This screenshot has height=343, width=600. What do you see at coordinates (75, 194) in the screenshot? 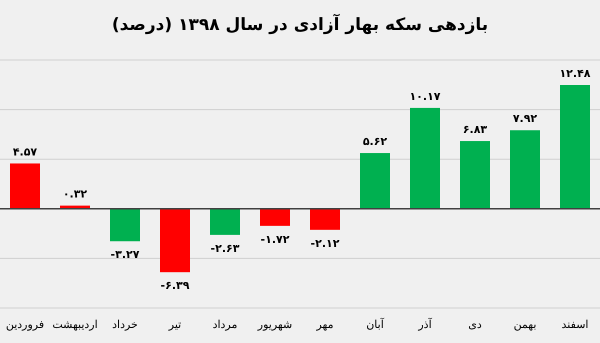
I see `value-label: ۰.۳۲` at bounding box center [75, 194].